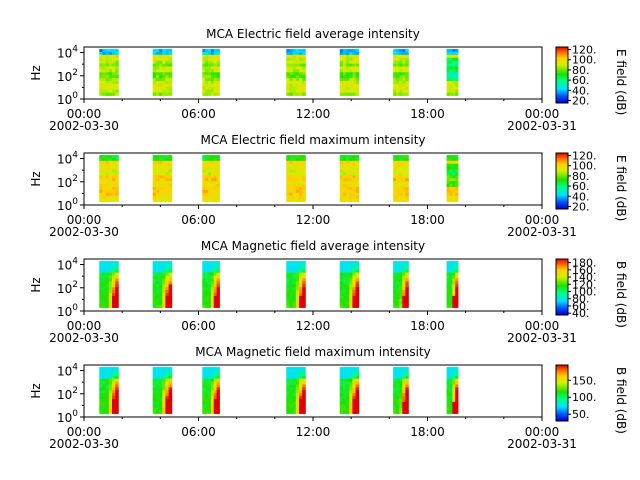  I want to click on colorbar-tick-label: 140., so click(584, 277).